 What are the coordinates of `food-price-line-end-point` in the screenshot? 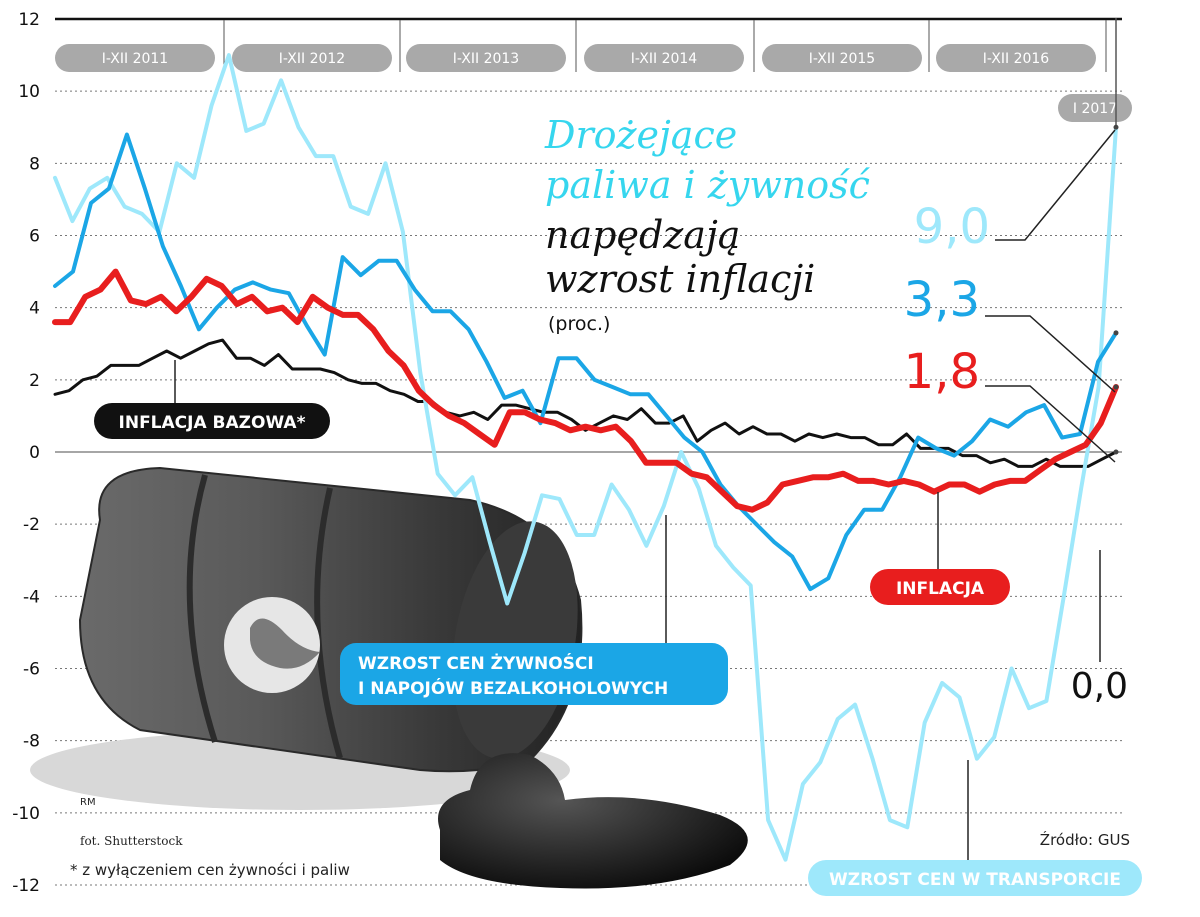 It's located at (1116, 333).